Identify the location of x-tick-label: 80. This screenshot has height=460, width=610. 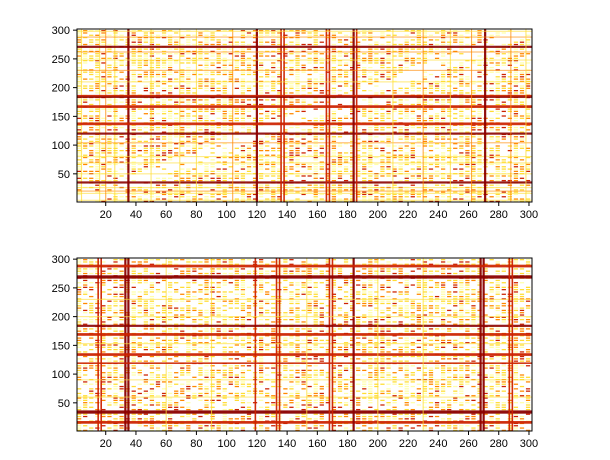
(196, 215).